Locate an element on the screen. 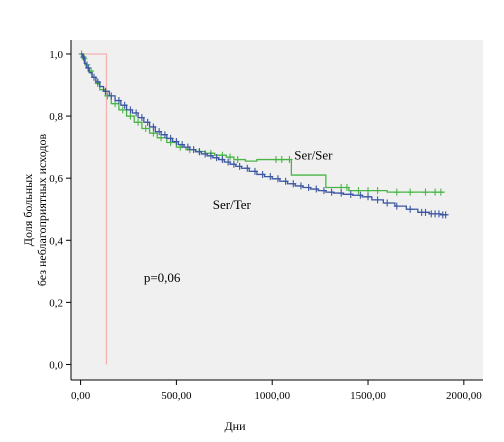 The height and width of the screenshot is (442, 504). y-tick-label: 0,6 is located at coordinates (56, 179).